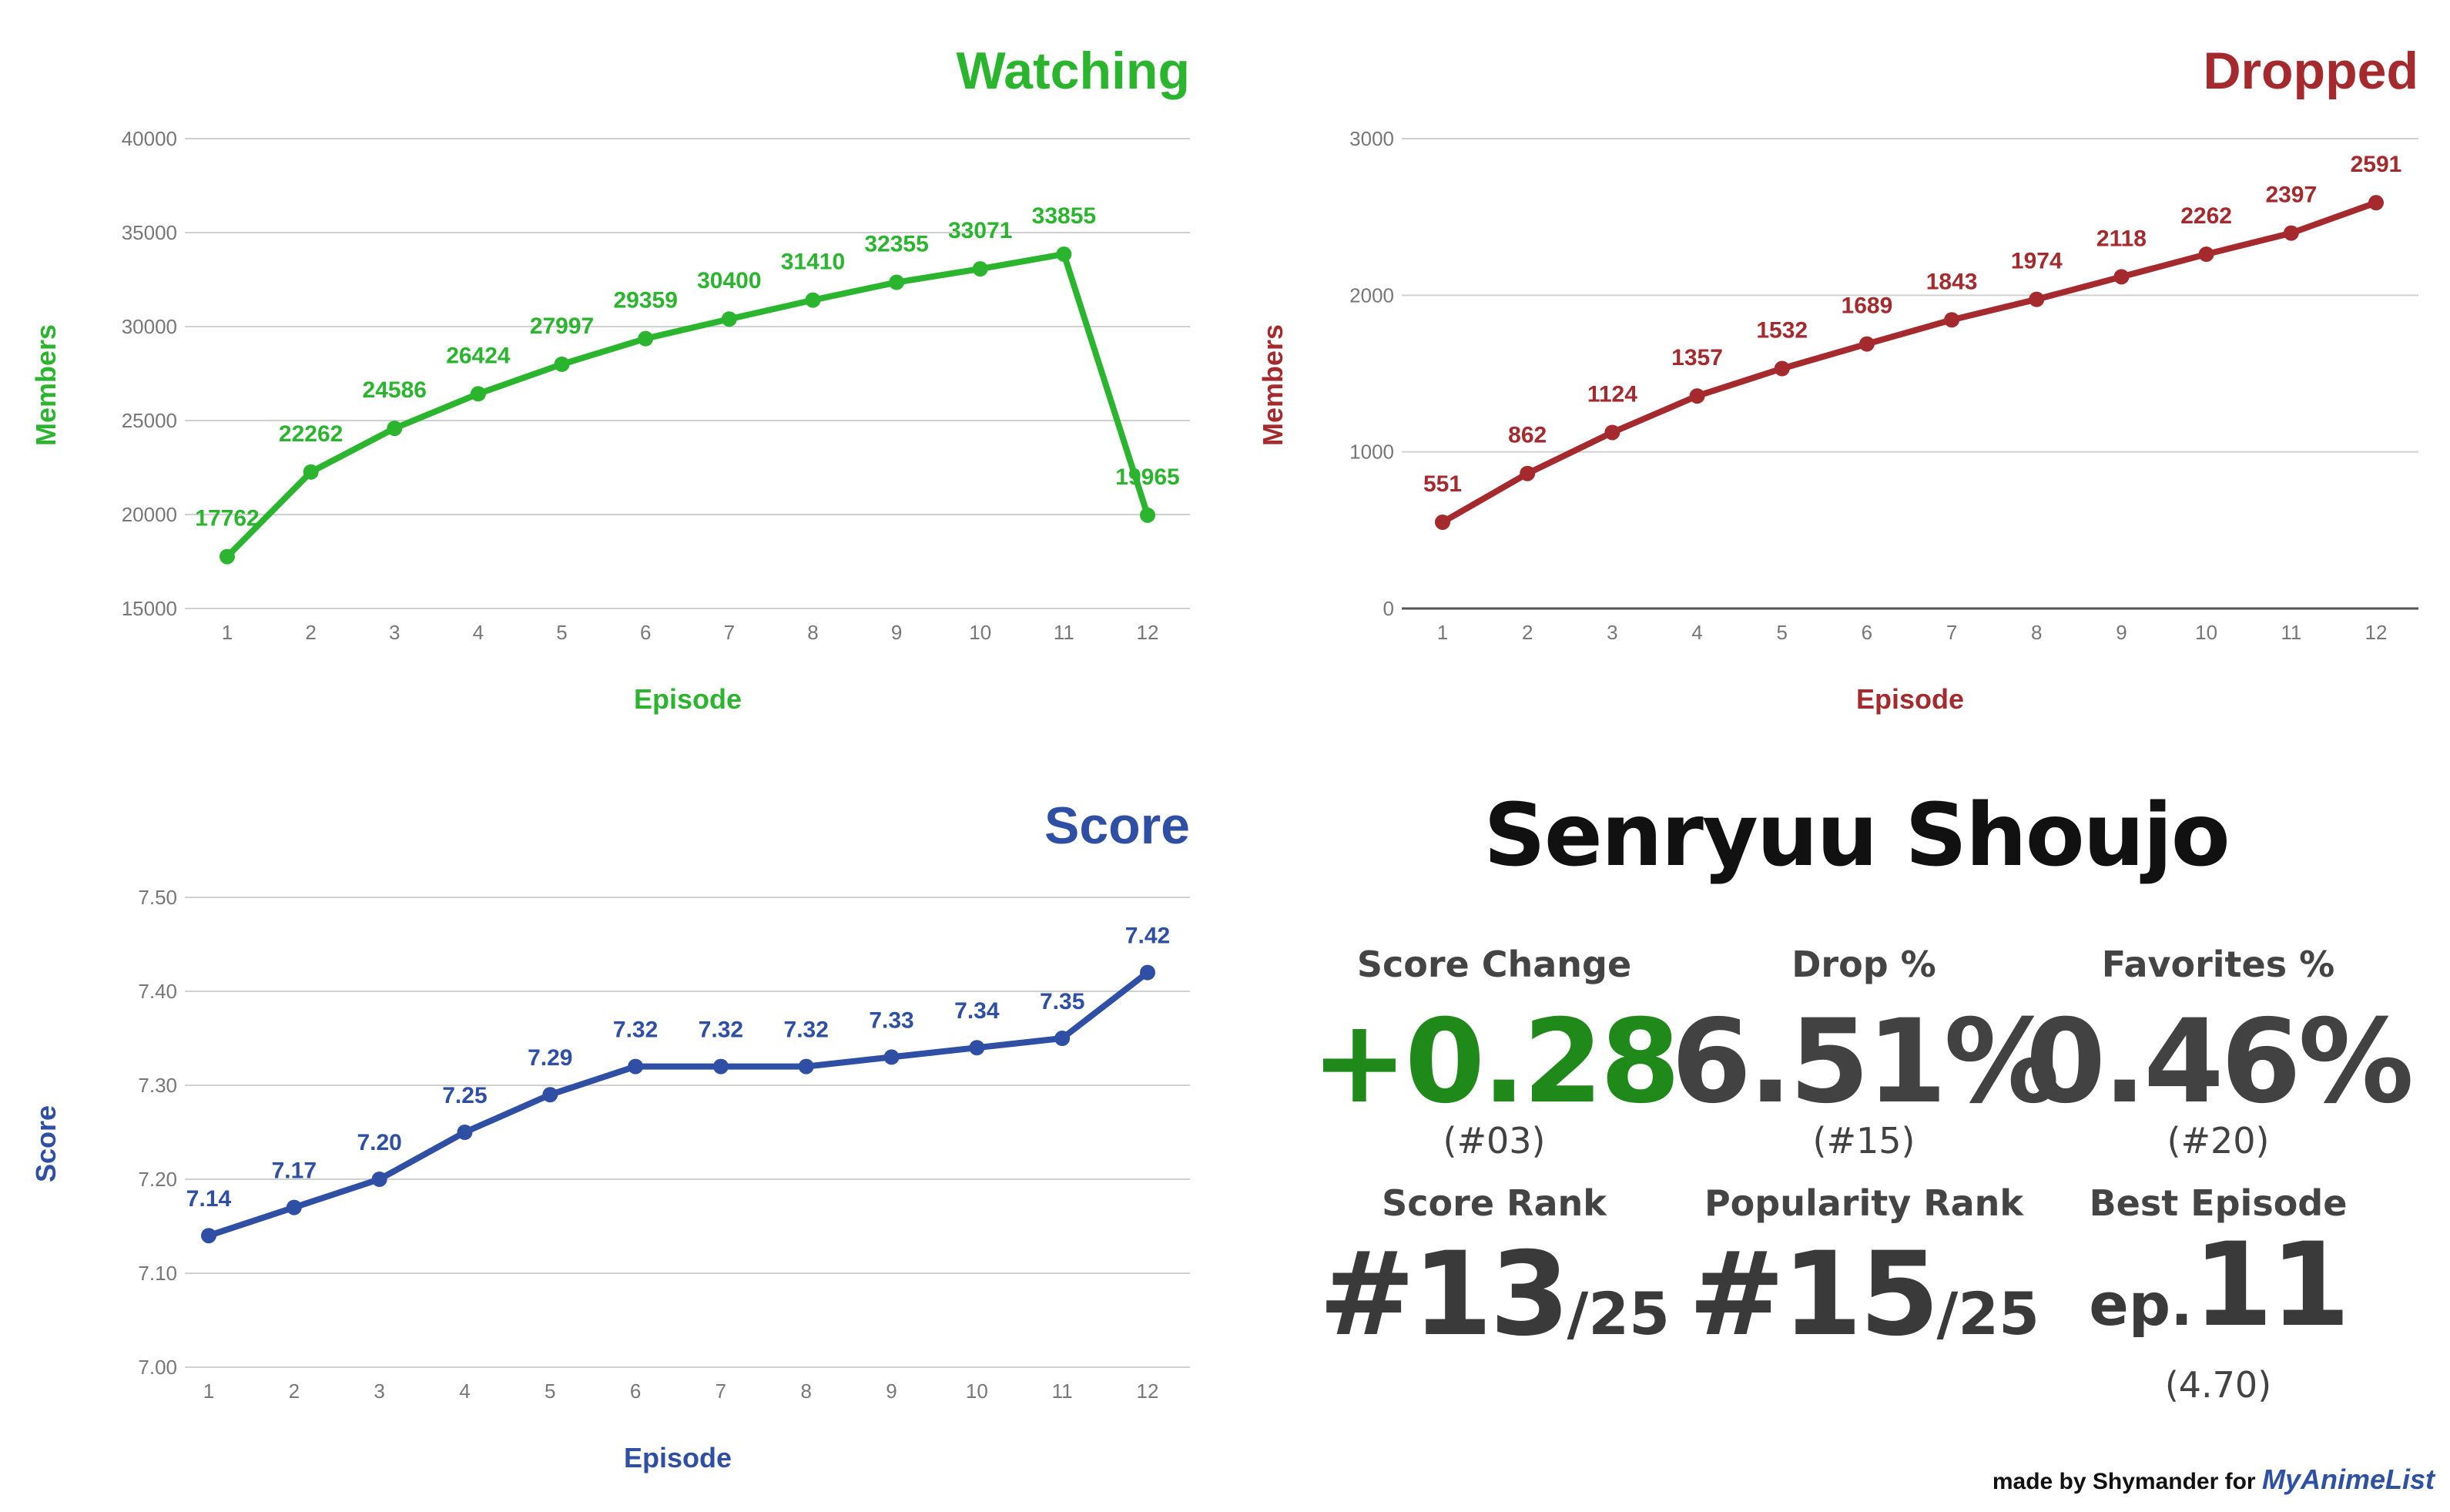 The height and width of the screenshot is (1512, 2450). What do you see at coordinates (2218, 1053) in the screenshot?
I see `favorites-pct-stat: Favorites % 0.46% (#20)` at bounding box center [2218, 1053].